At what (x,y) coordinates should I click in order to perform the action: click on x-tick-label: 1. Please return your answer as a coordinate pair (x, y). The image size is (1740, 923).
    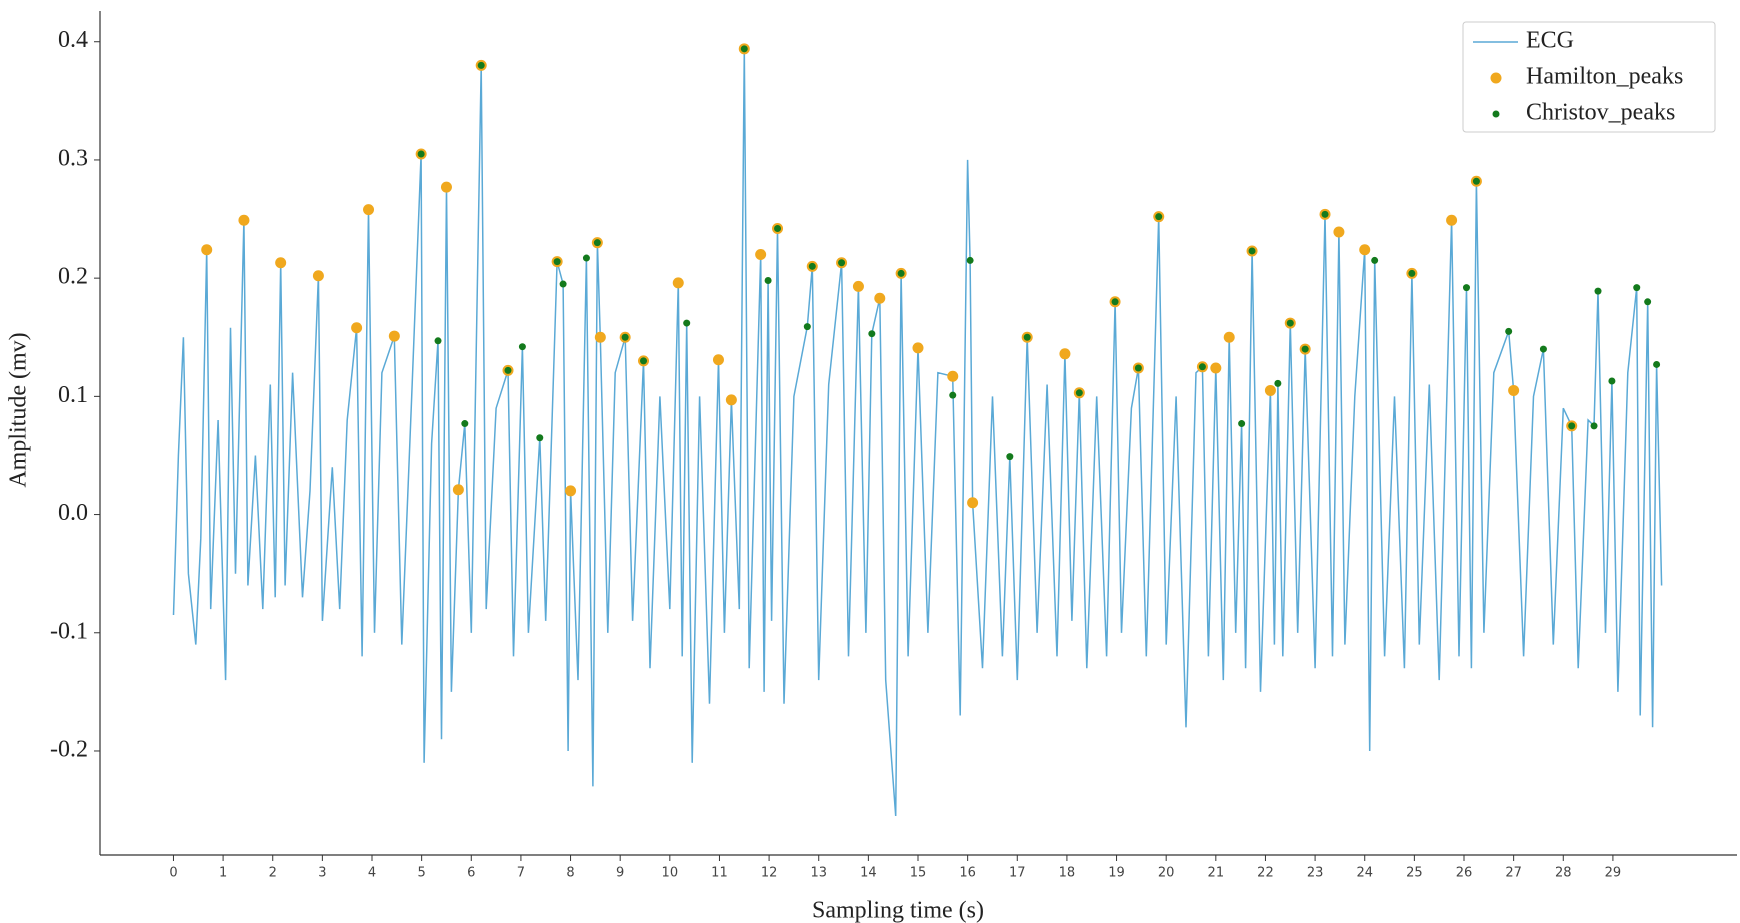
    Looking at the image, I should click on (223, 873).